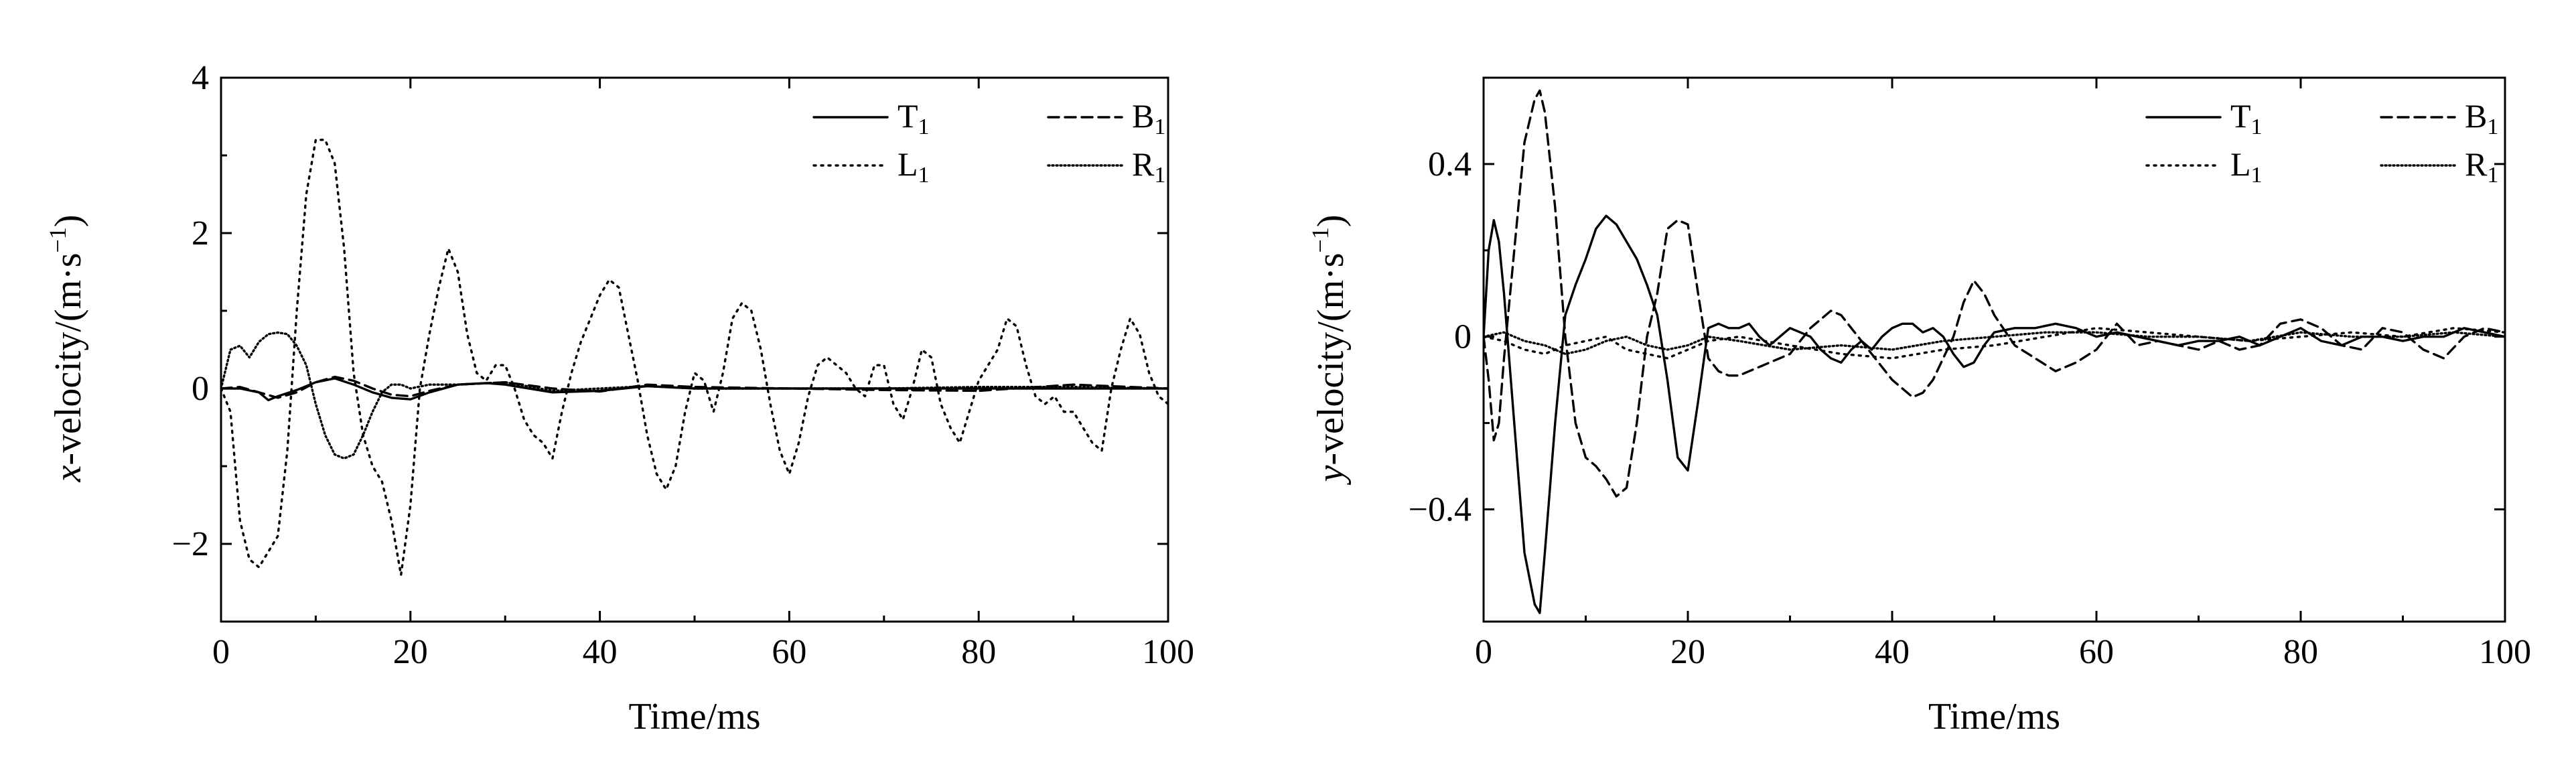  I want to click on series-line-L1, so click(1994, 343).